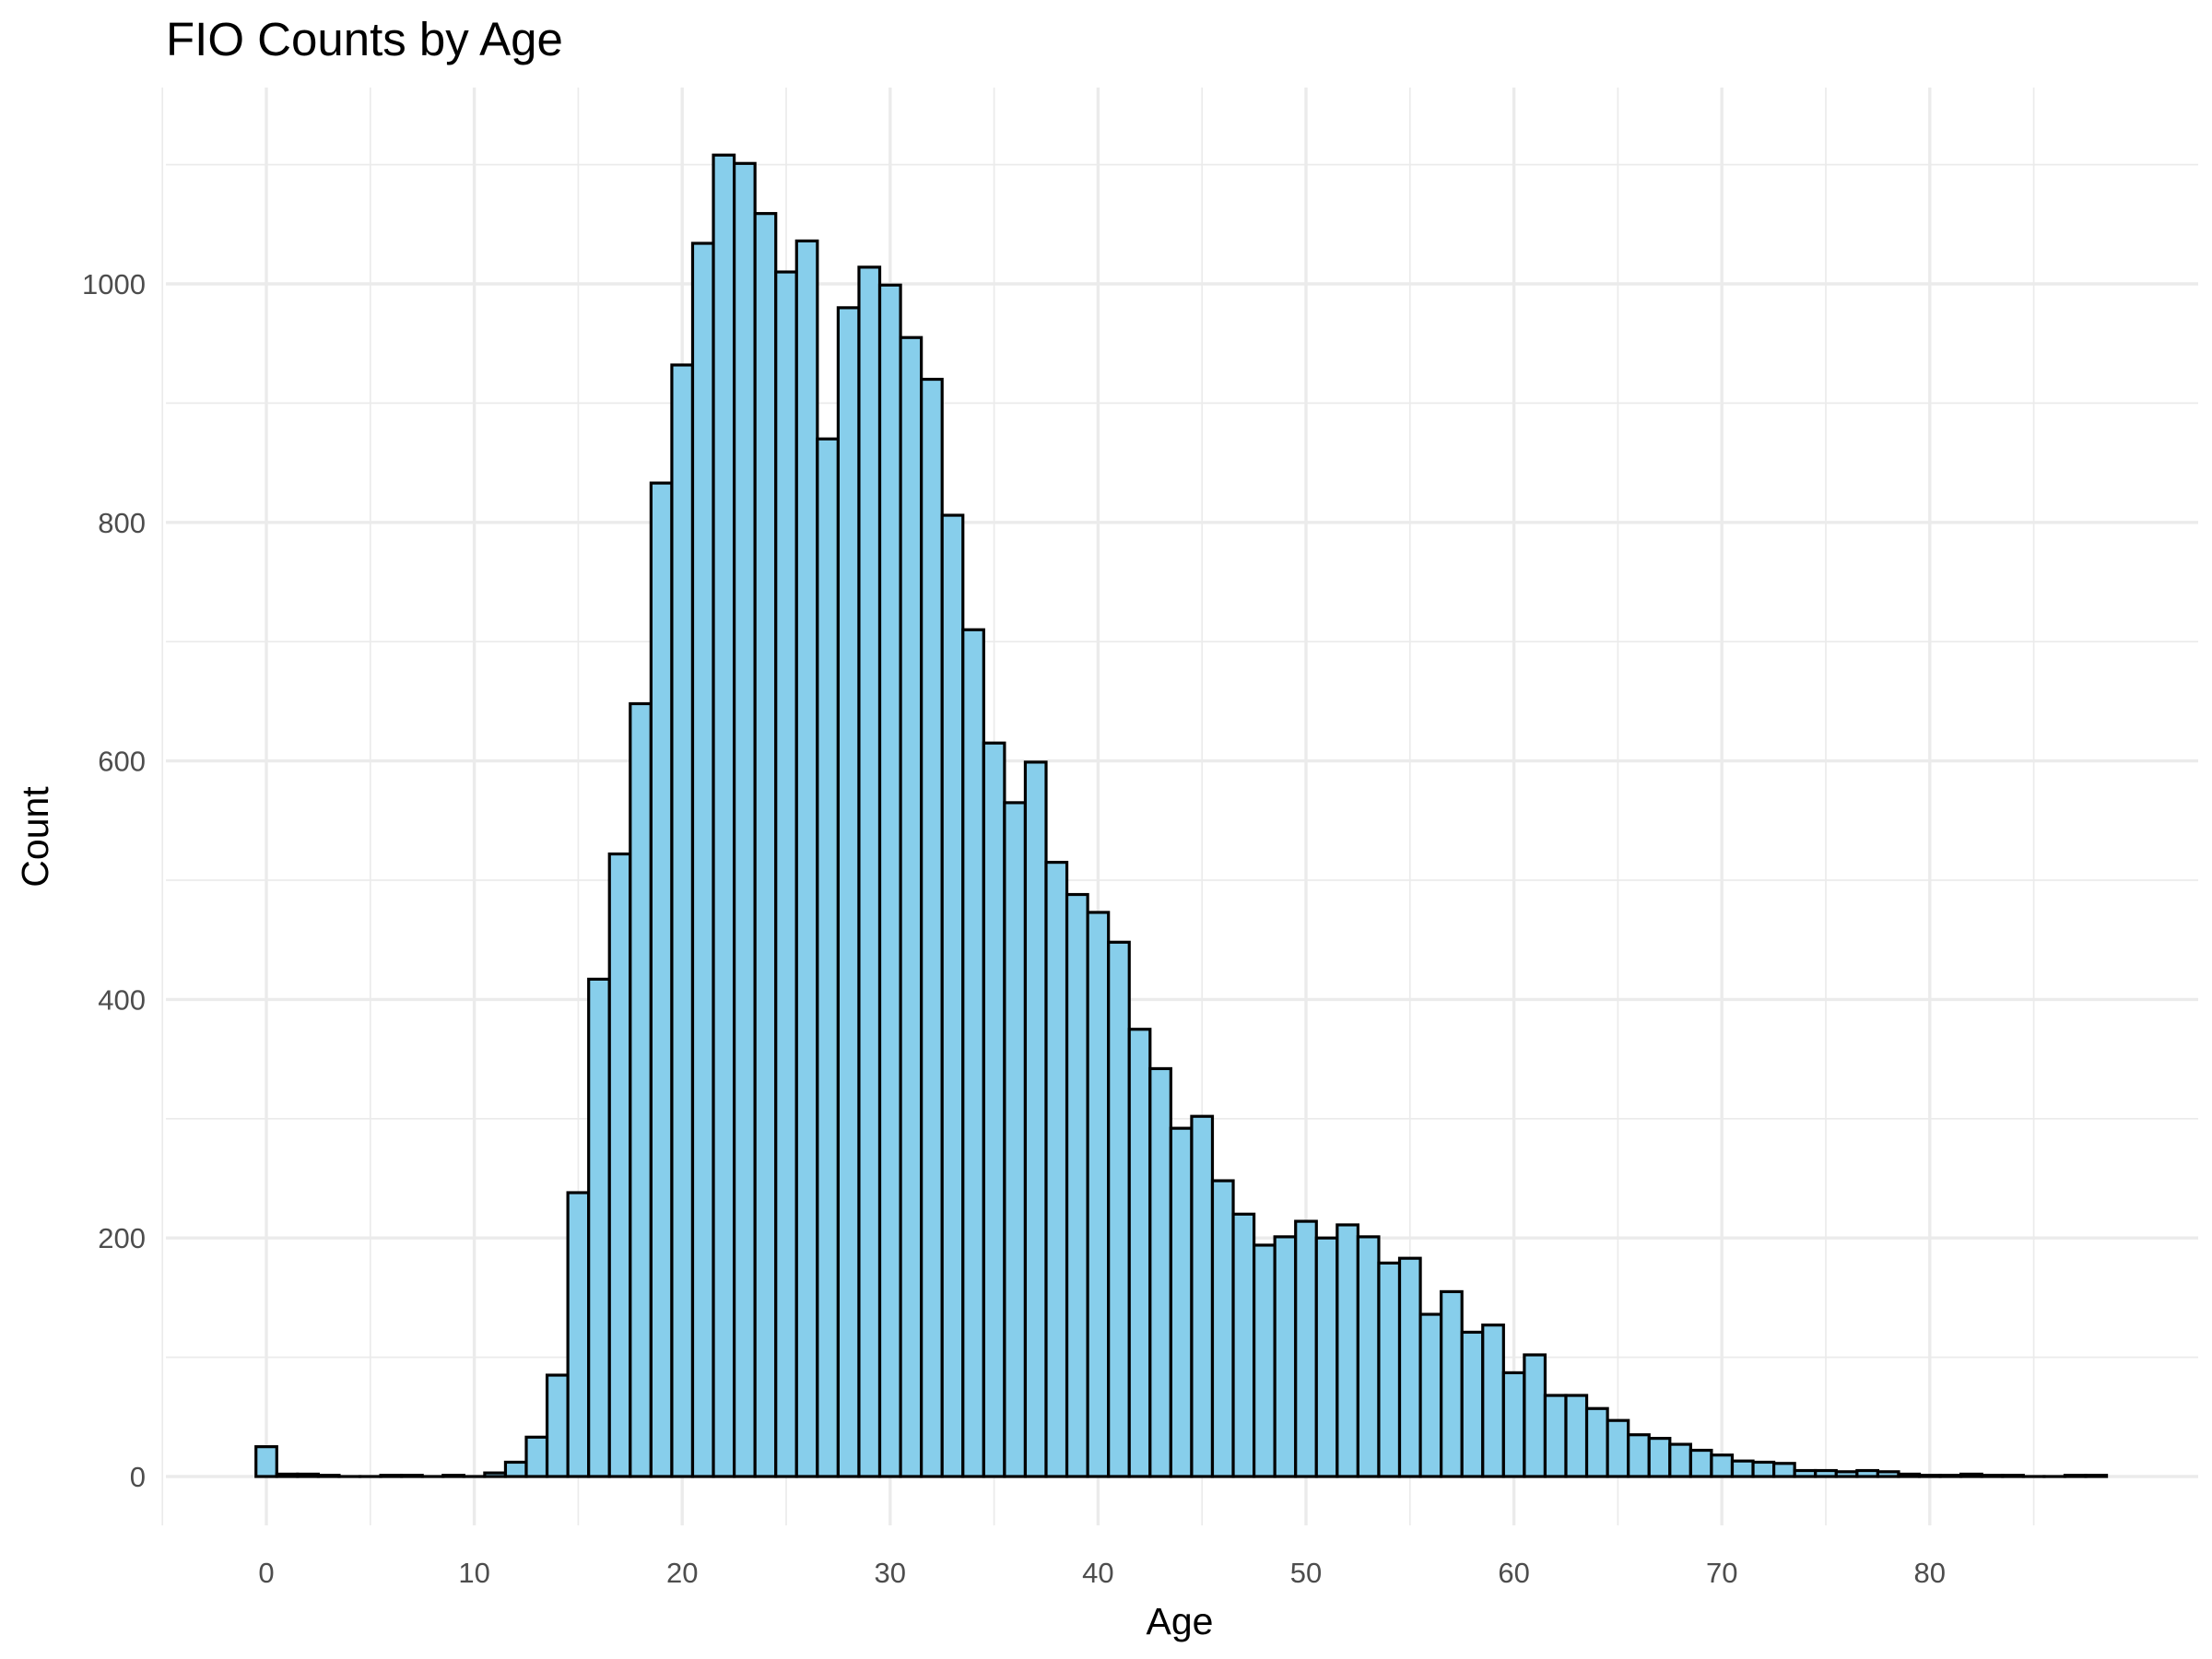 This screenshot has width=2212, height=1659. What do you see at coordinates (682, 1573) in the screenshot?
I see `x-tick-label: 20` at bounding box center [682, 1573].